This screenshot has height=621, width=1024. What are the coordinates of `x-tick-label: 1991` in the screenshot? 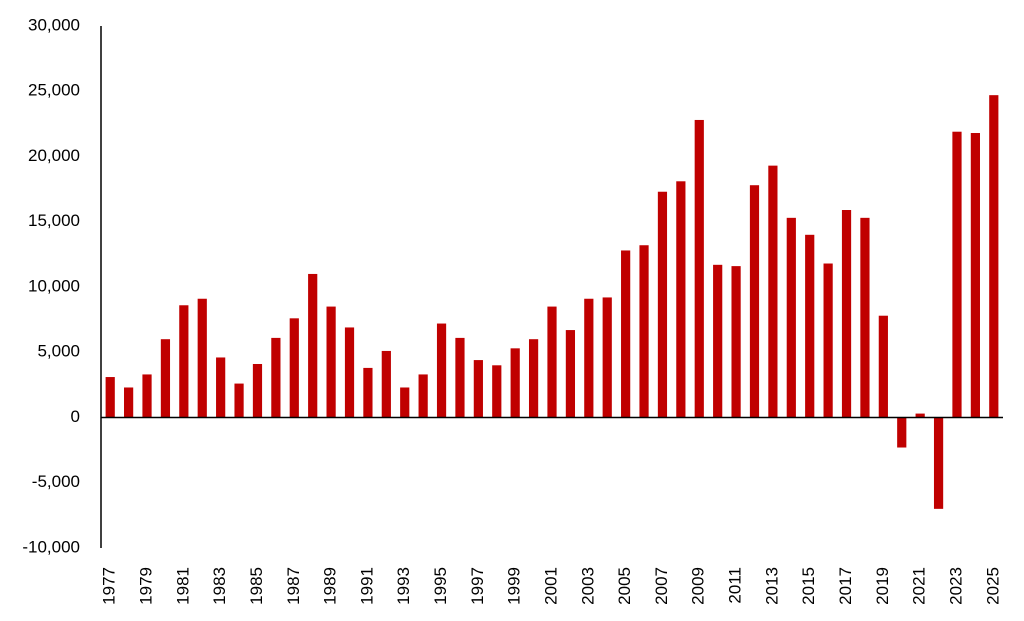 It's located at (366, 586).